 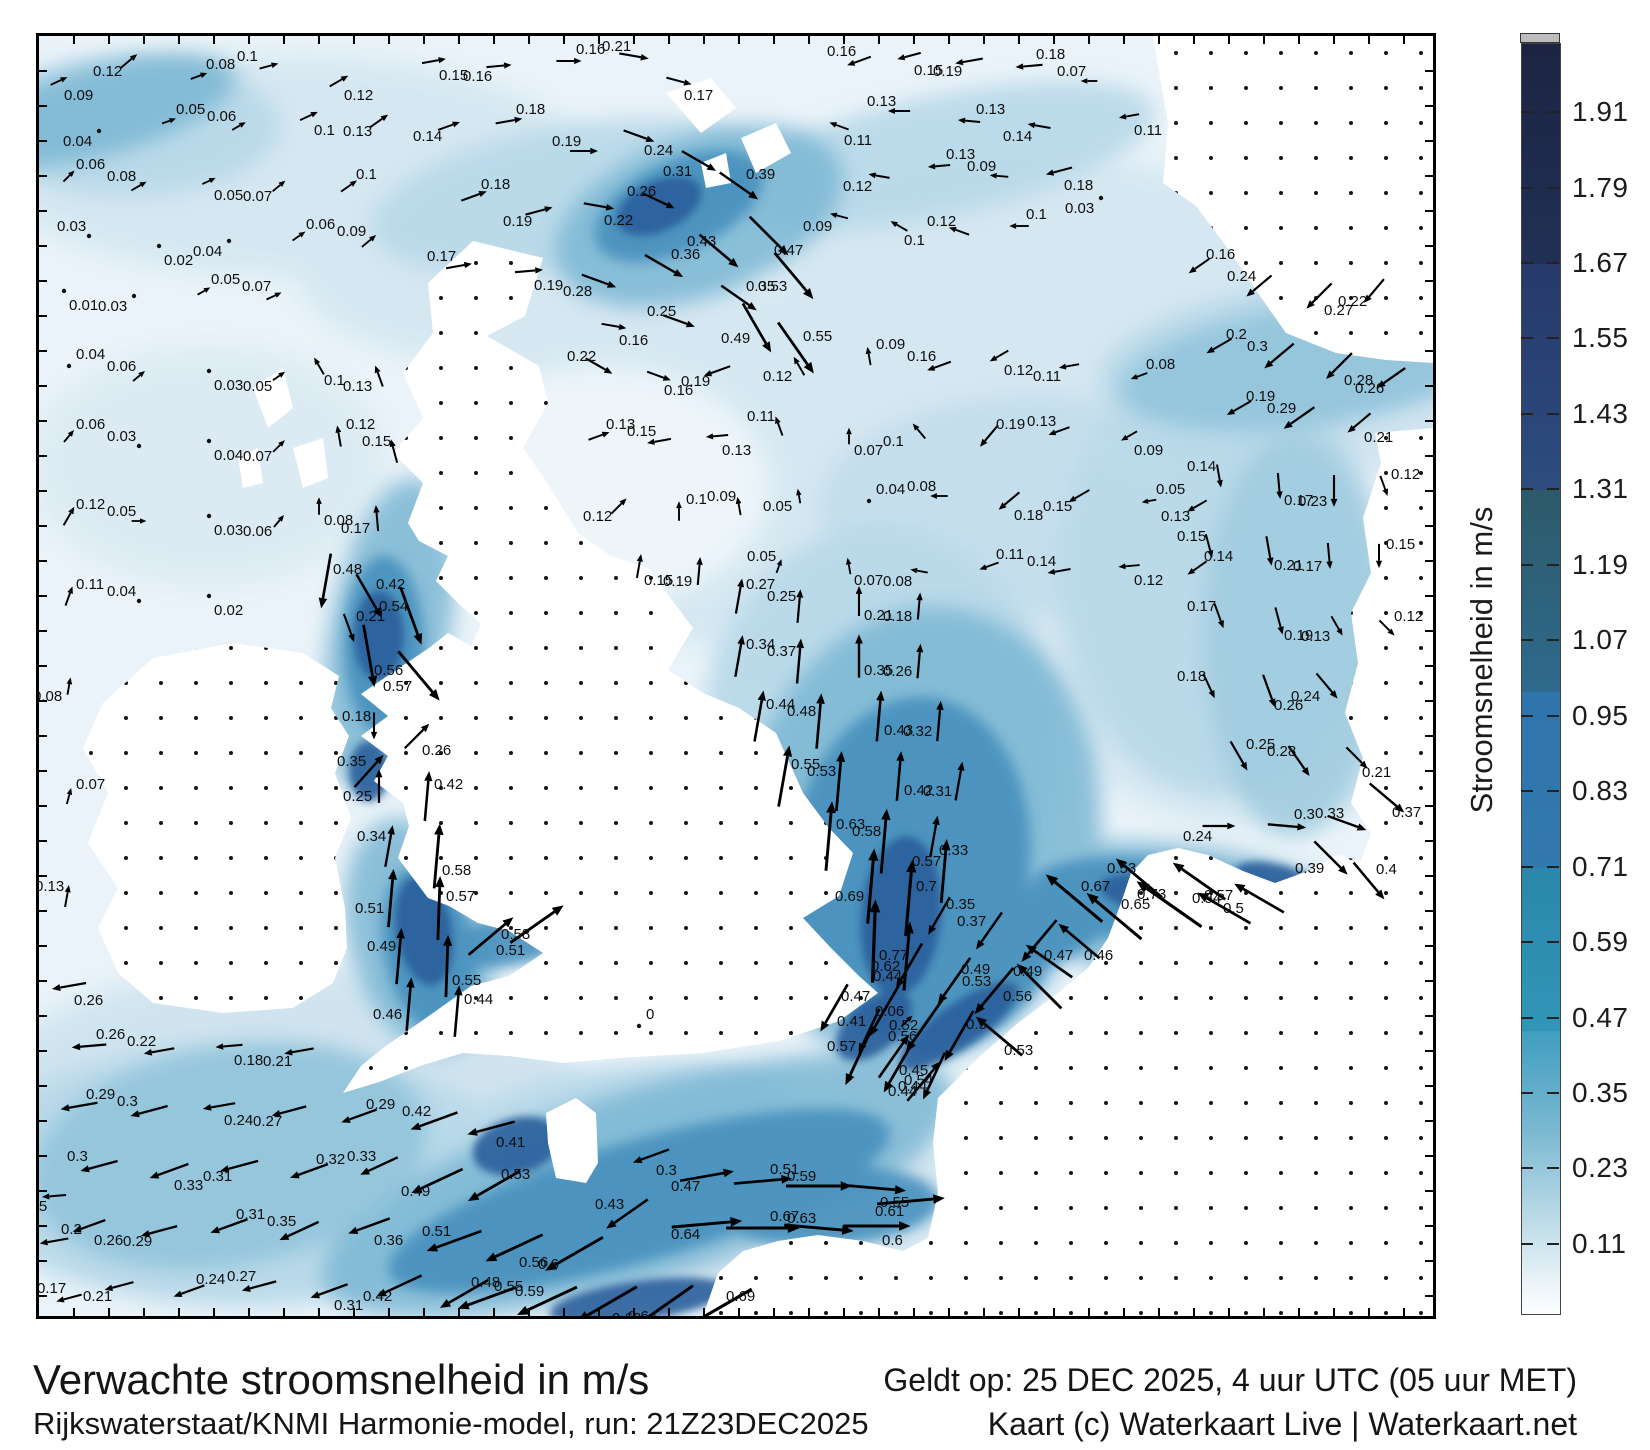 I want to click on current-speed-value: 0.17, so click(x=355, y=528).